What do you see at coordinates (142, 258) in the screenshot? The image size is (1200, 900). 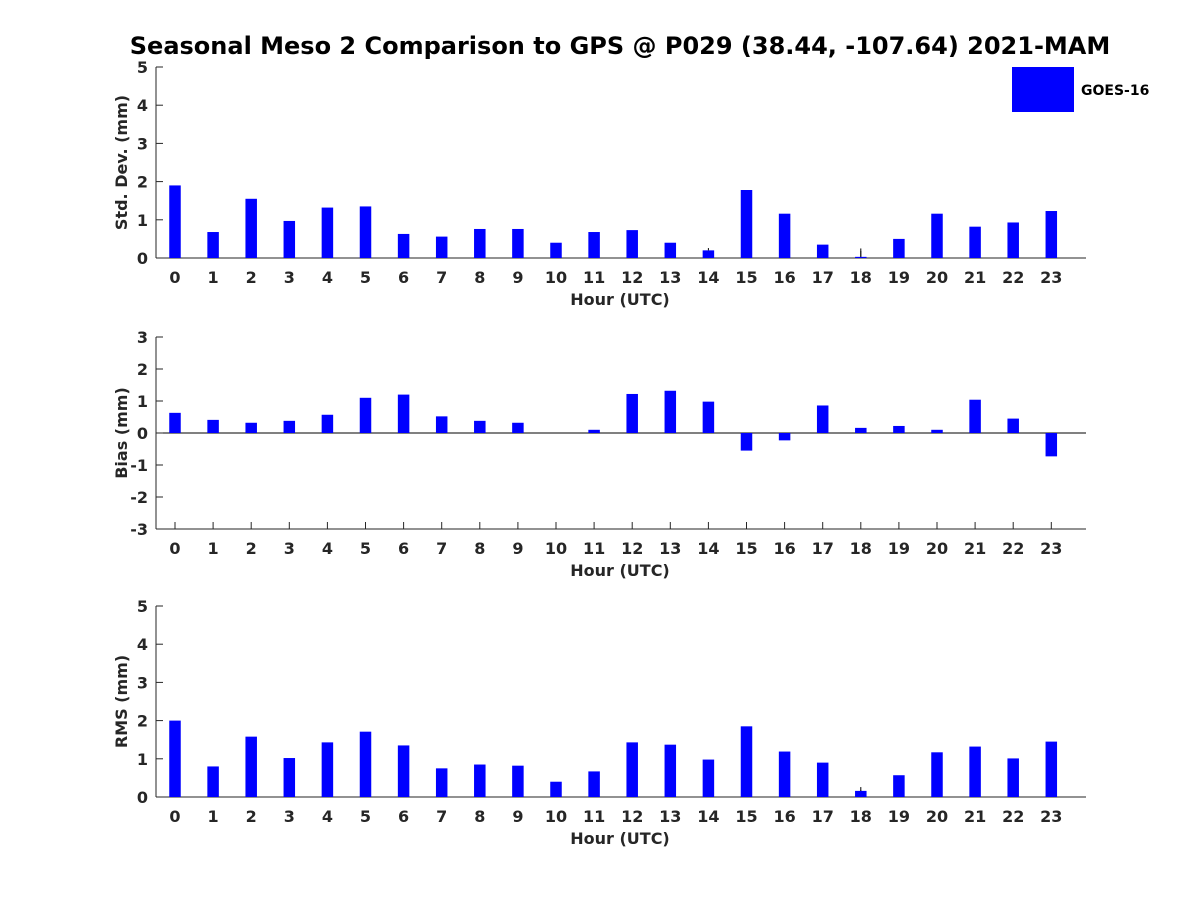 I see `y-tick-label: 0` at bounding box center [142, 258].